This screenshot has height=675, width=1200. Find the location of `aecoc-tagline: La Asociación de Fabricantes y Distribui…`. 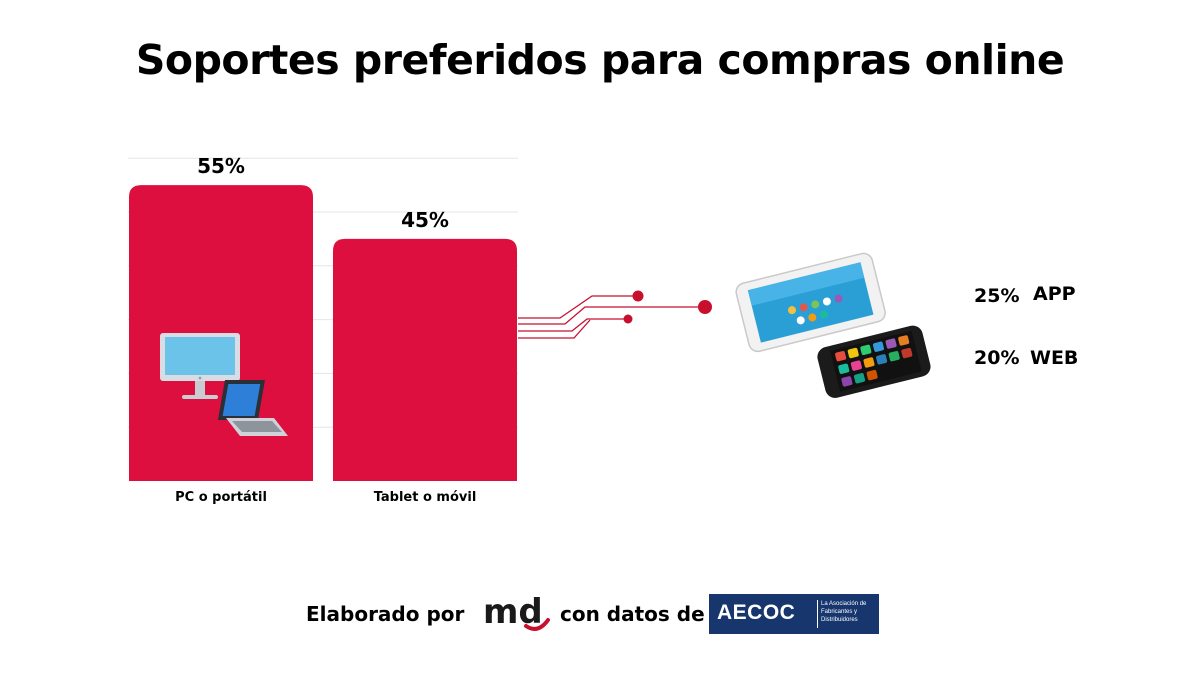

aecoc-tagline: La Asociación de Fabricantes y Distribui… is located at coordinates (844, 612).